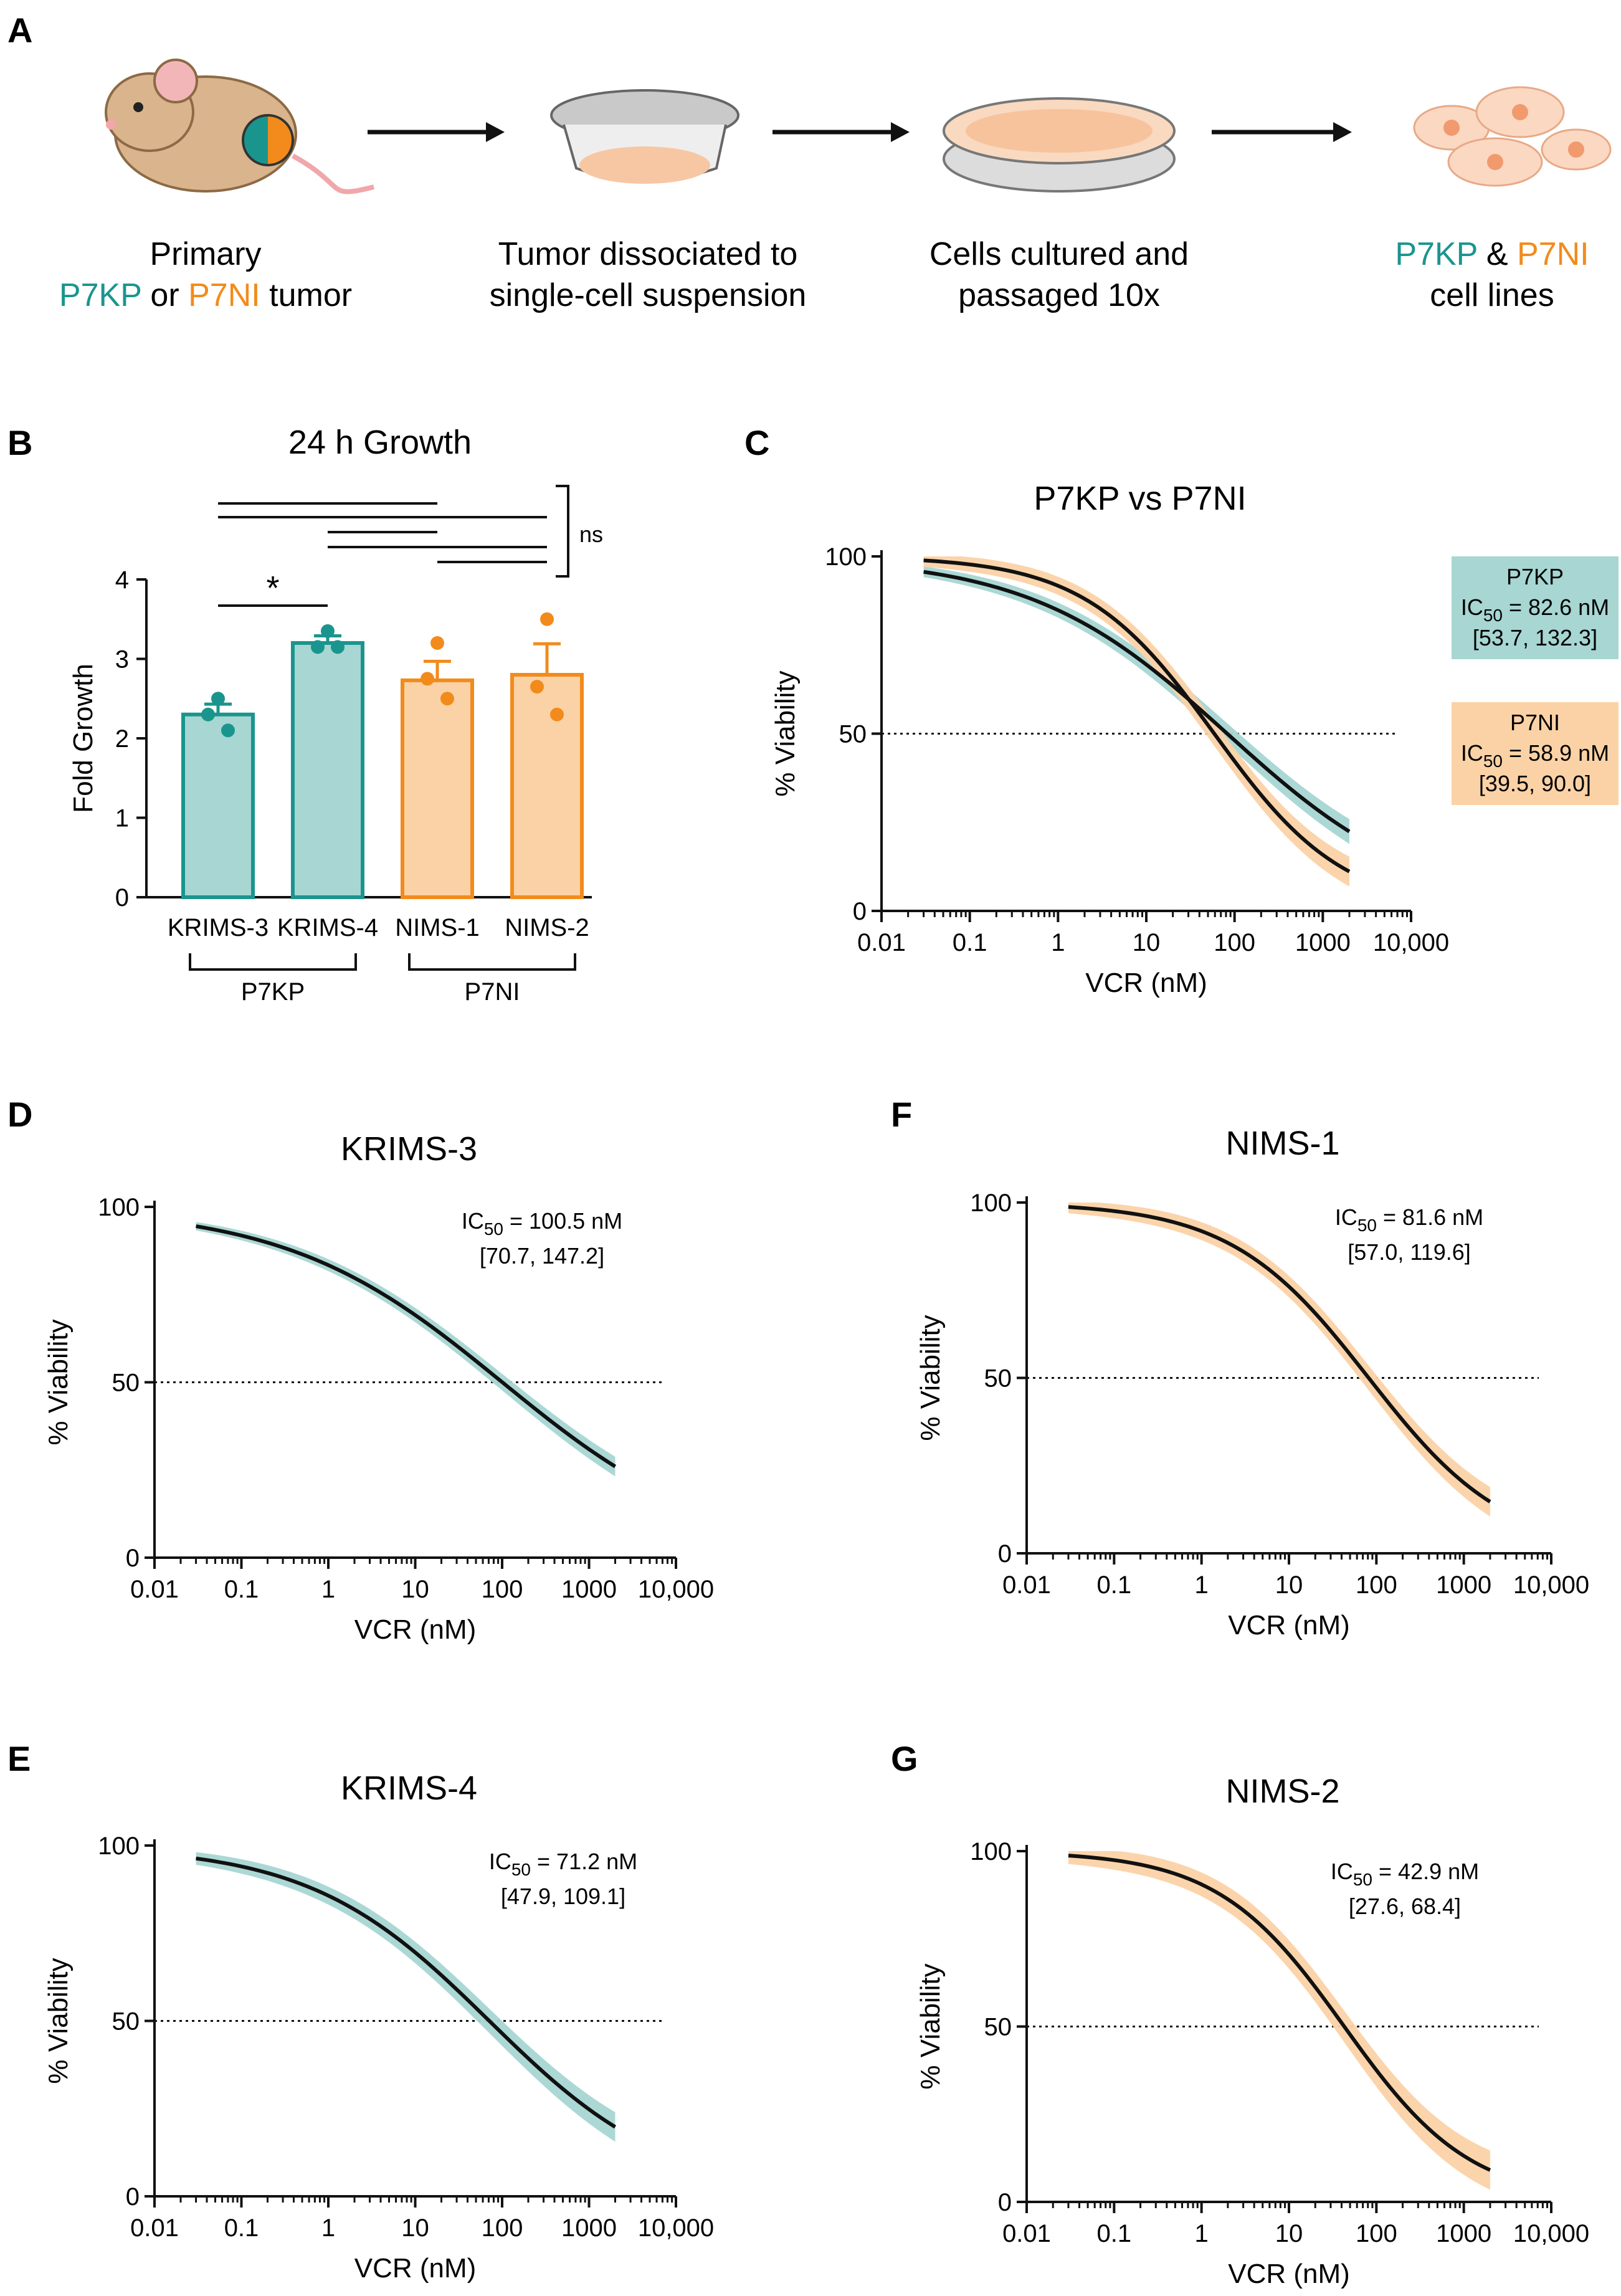  Describe the element at coordinates (327, 928) in the screenshot. I see `x-tick-label: KRIMS-4` at that location.